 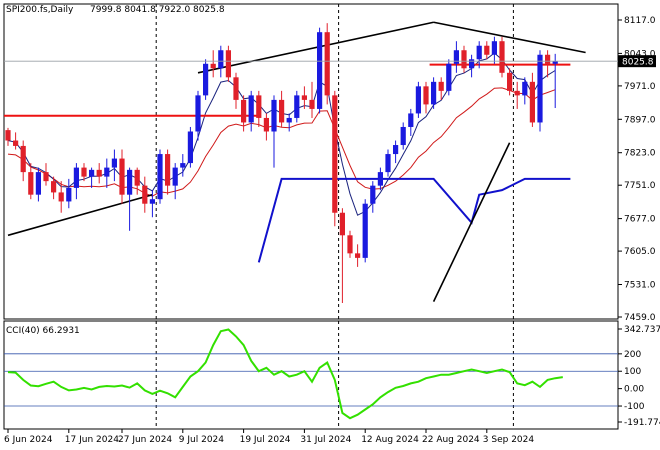 I want to click on last-price-tag, so click(x=637, y=61).